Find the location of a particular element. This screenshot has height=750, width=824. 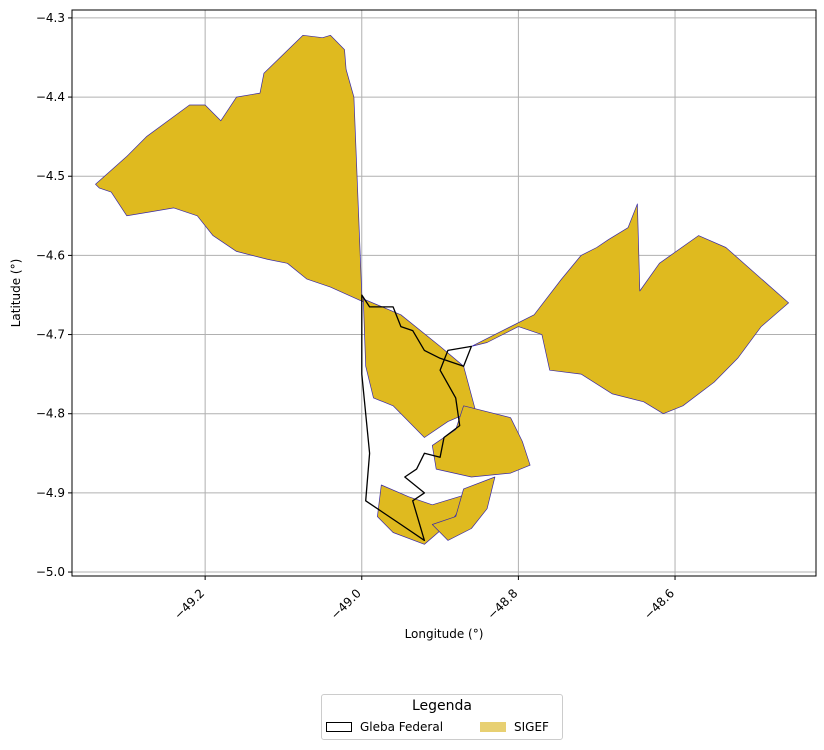

x-tick-label: −49.2 is located at coordinates (189, 604).